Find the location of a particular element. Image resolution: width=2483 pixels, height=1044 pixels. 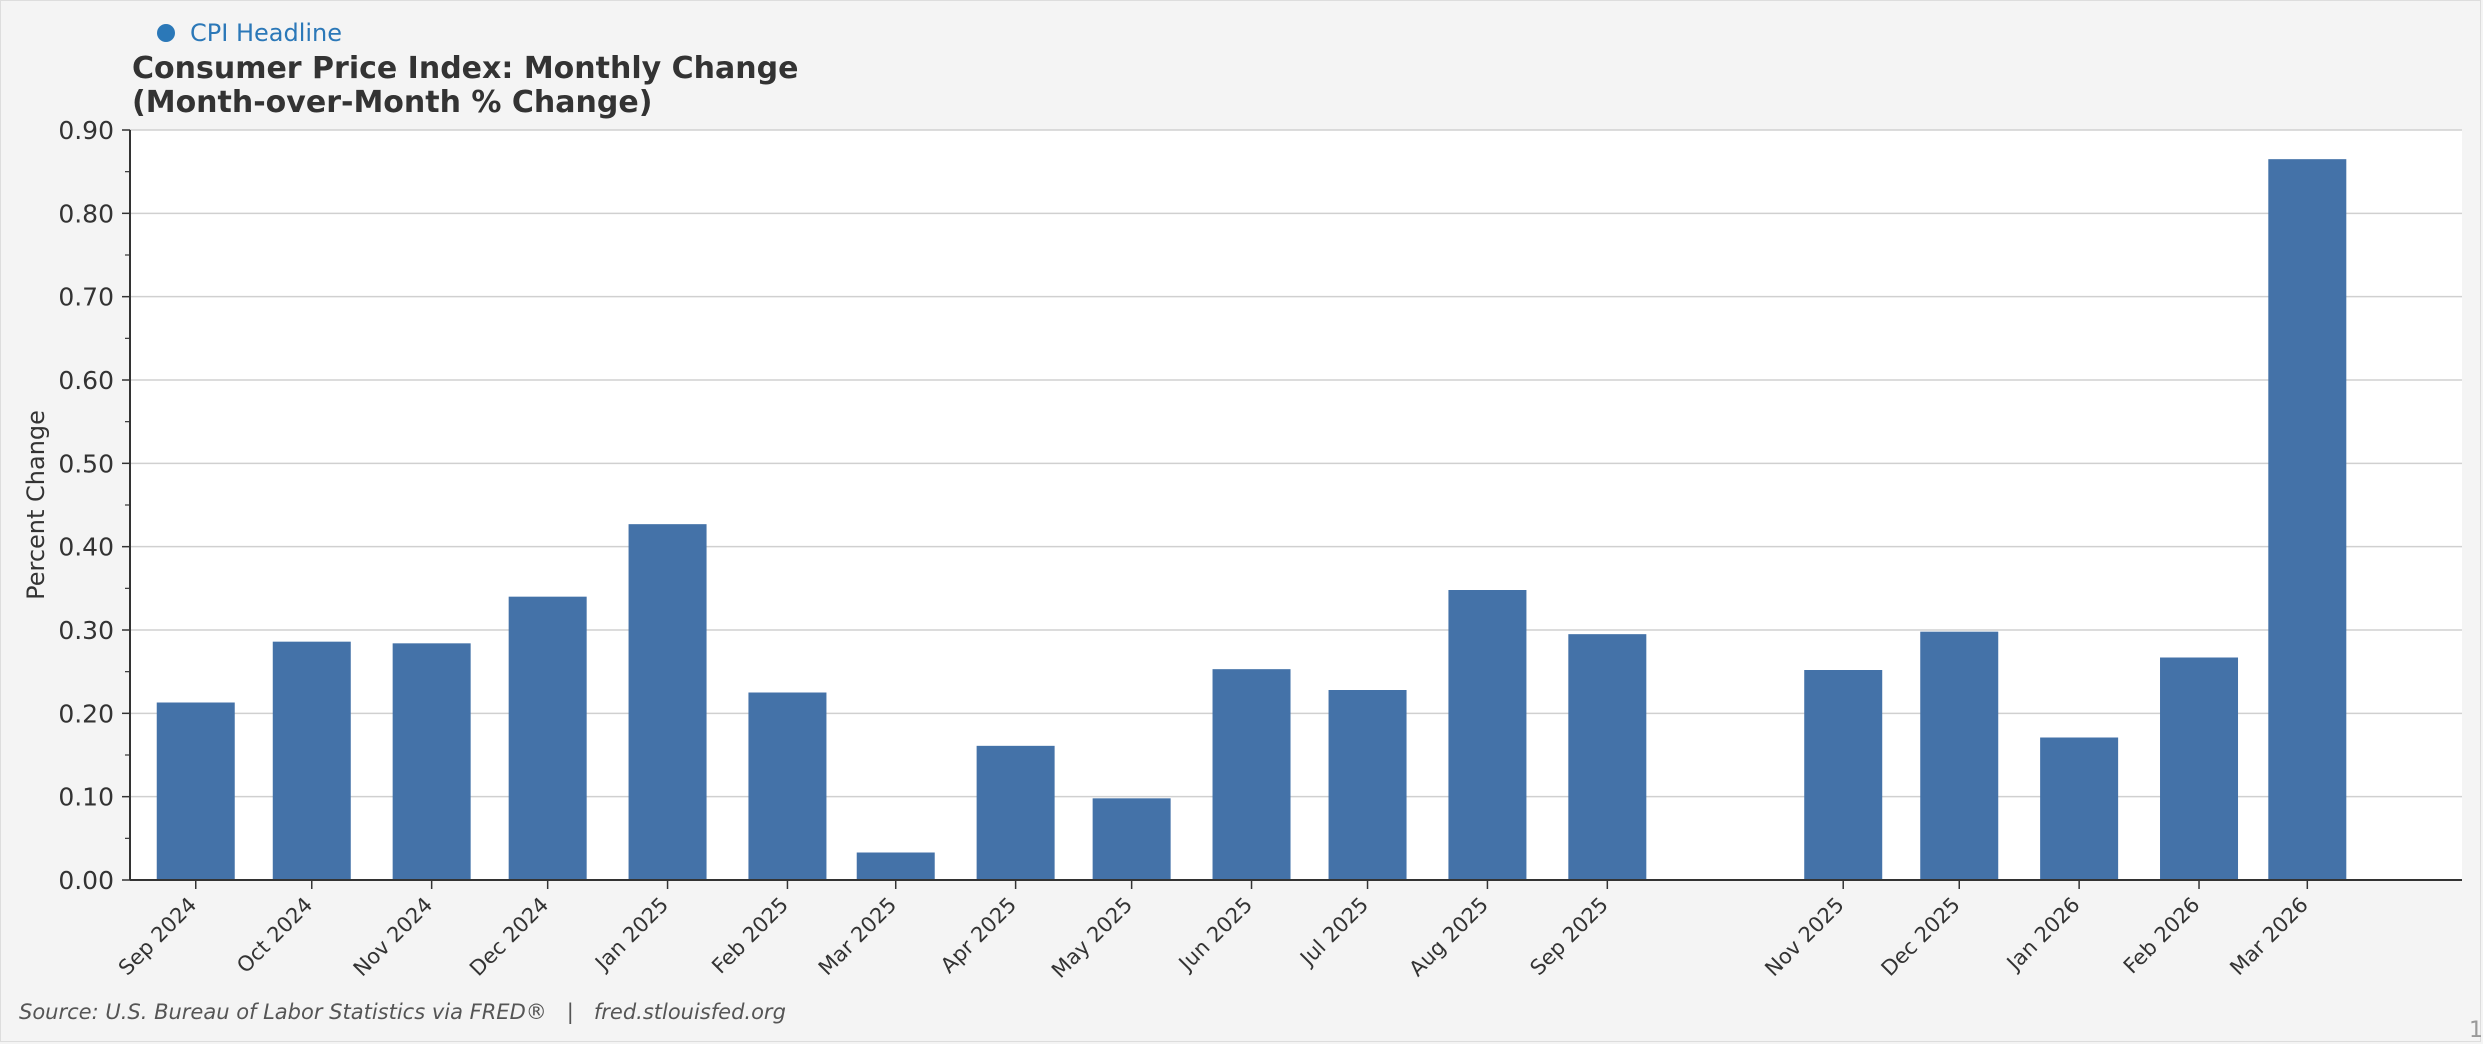

bar-jun-2025 is located at coordinates (1251, 774).